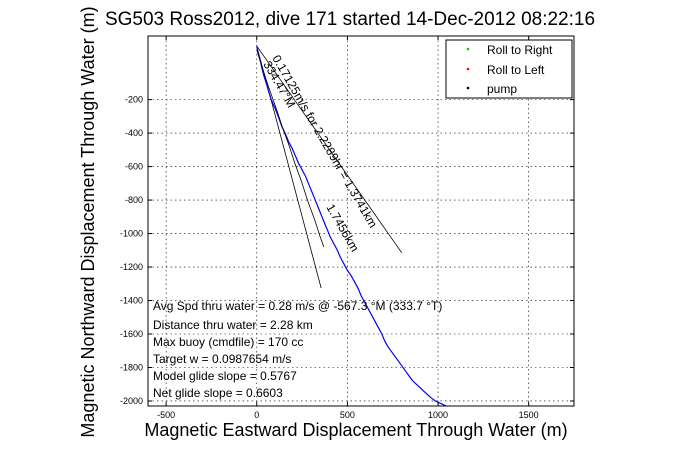 The height and width of the screenshot is (454, 681). What do you see at coordinates (520, 50) in the screenshot?
I see `legend-label: Roll to Right` at bounding box center [520, 50].